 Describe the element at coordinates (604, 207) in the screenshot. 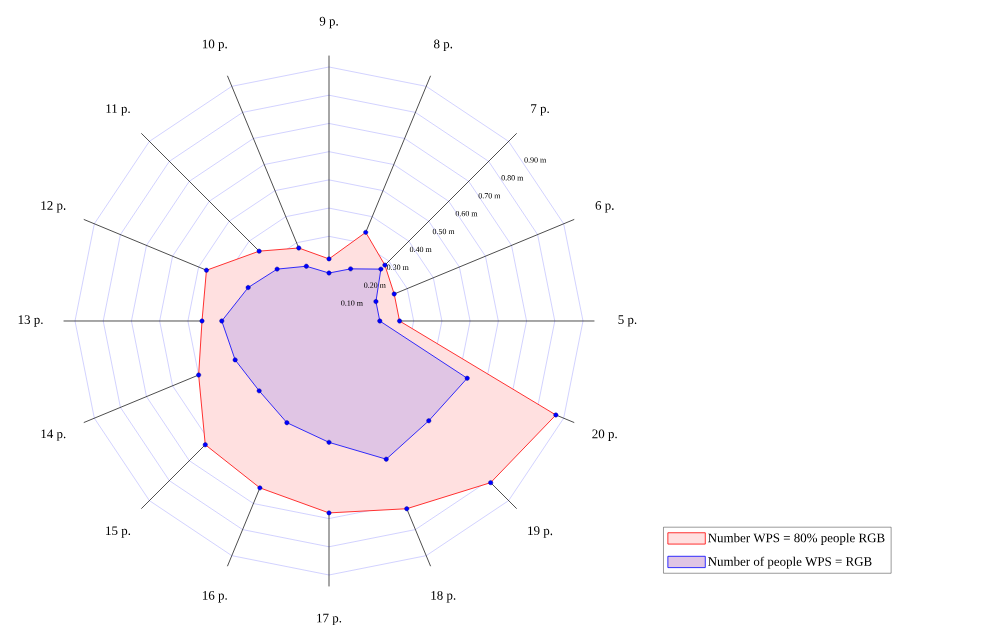

I see `spoke-label: 6 p.` at that location.